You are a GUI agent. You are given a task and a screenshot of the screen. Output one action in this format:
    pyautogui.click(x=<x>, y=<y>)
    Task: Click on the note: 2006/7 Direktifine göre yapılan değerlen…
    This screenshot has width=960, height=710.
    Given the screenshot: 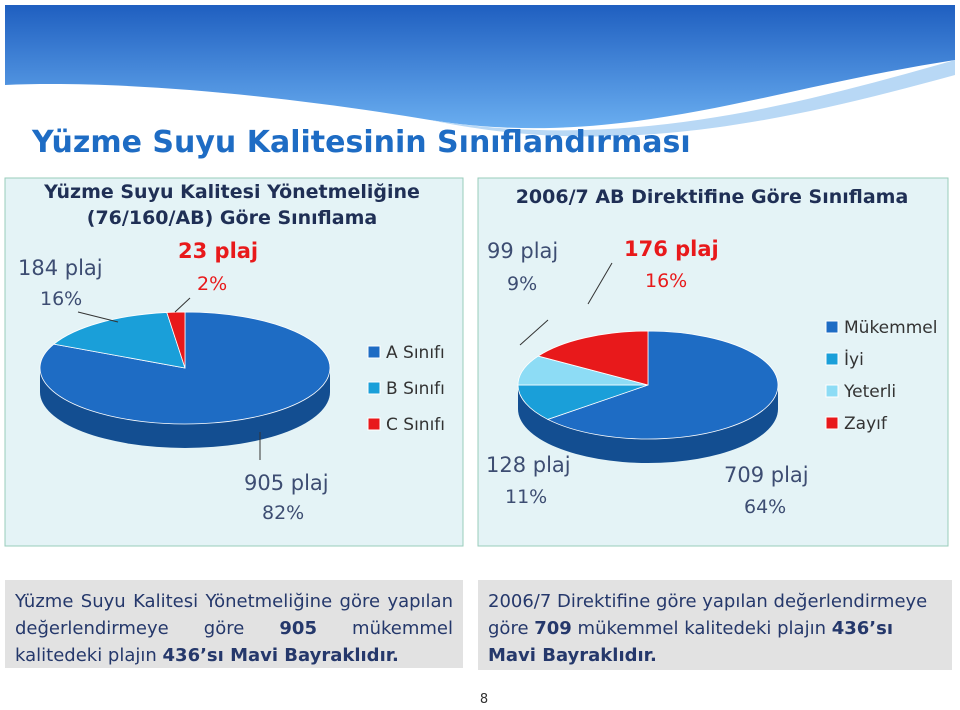 What is the action you would take?
    pyautogui.click(x=715, y=625)
    